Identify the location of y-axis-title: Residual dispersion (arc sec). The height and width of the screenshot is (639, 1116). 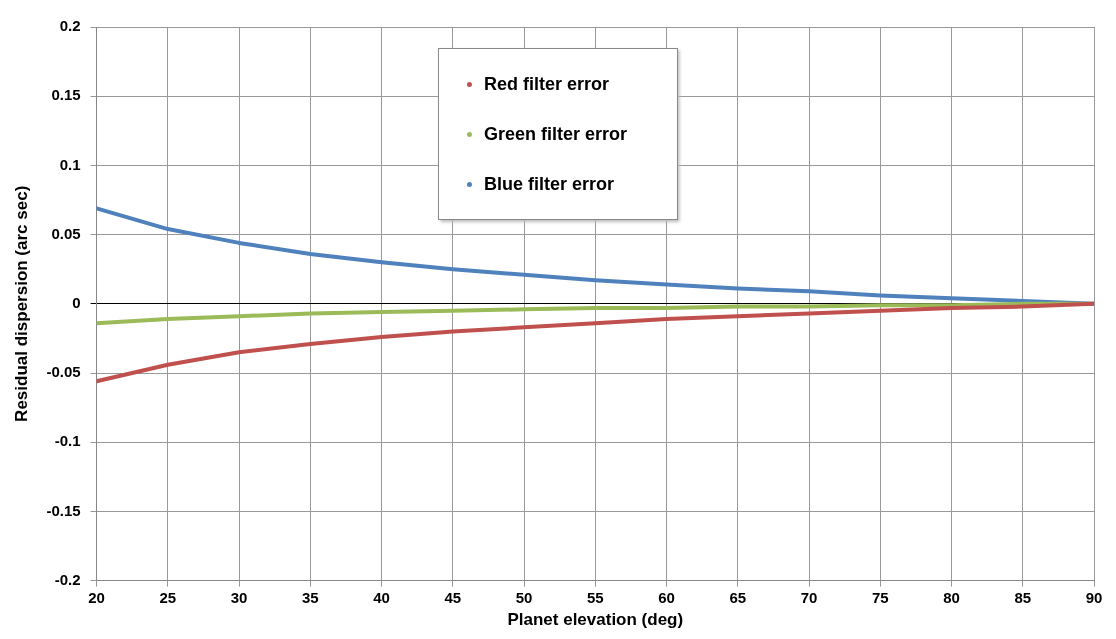
(21, 303).